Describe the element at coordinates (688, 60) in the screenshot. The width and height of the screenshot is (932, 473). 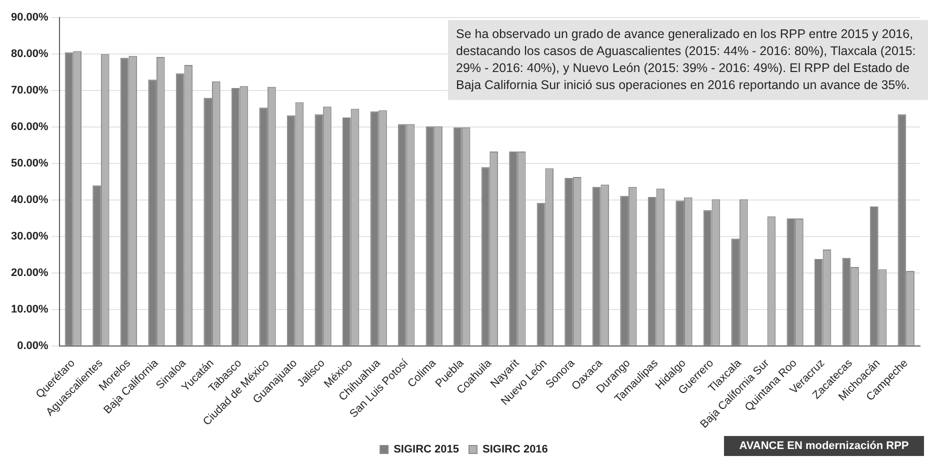
I see `annotation: Se ha observado un grado de avance generalizado en los RPP entre 2015 y 2016, destacando los casos de Aguascalientes (2015: 44% - 2016: 80%), Tlaxcala (2015: 29% - 2016: 40%), y Nuevo León (2015: 39% - 2016: 49%). El RPP del Estado de Baja California Sur inició sus operaciones en 2016 reportando un avance de 35%.` at that location.